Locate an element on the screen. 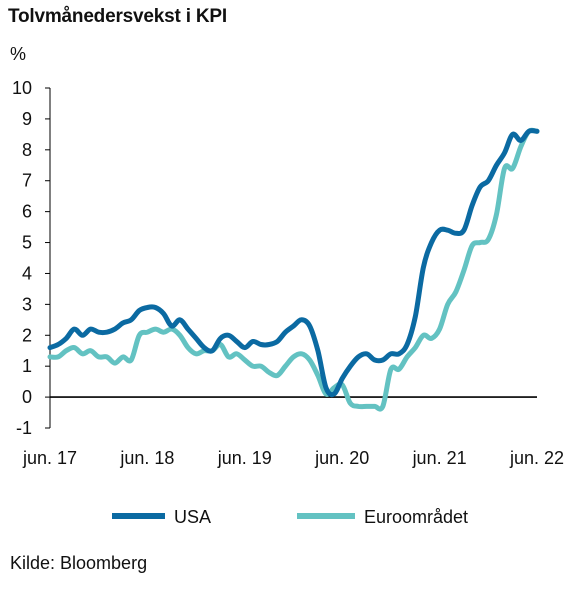  y-tick-label: 10 is located at coordinates (22, 88).